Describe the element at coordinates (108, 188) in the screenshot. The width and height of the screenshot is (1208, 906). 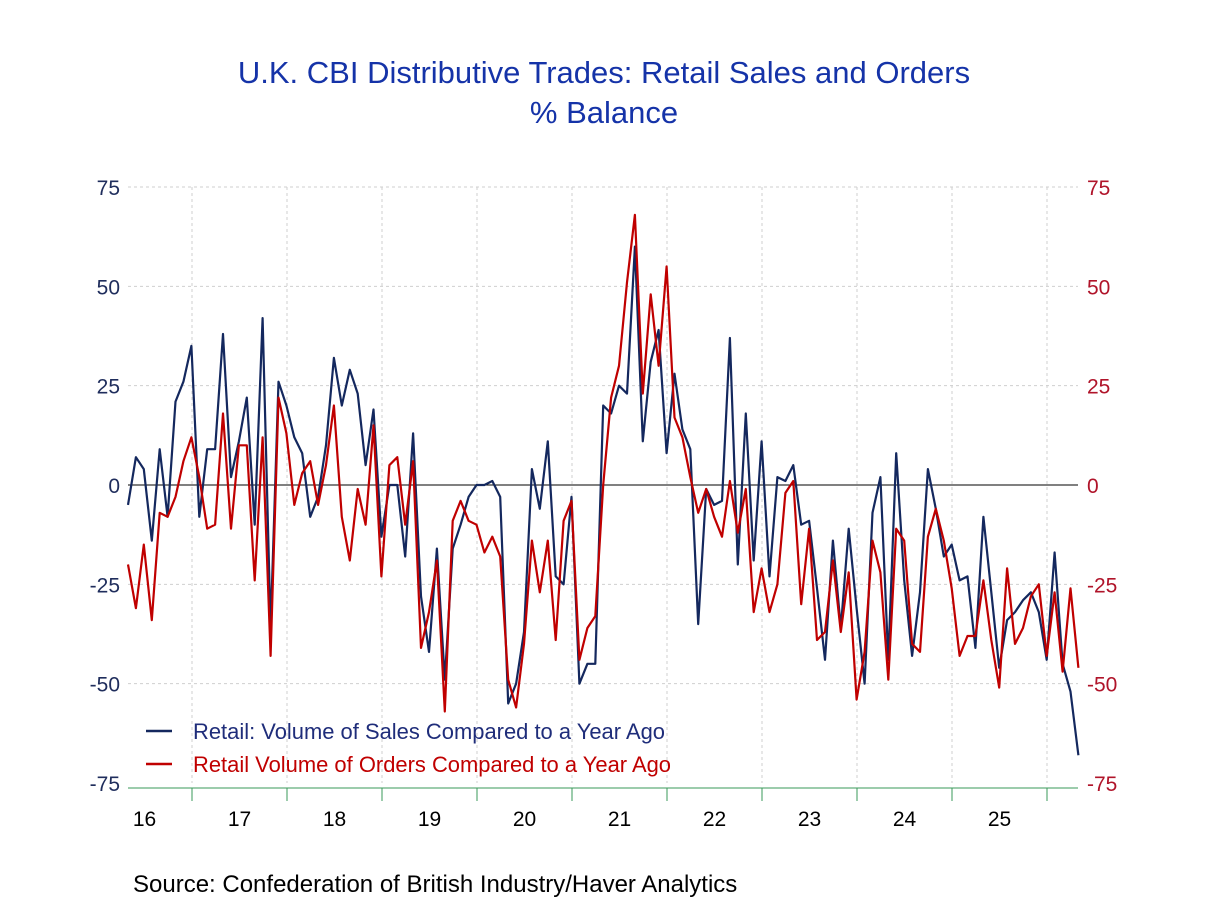
I see `y-tick-label-left: 75` at that location.